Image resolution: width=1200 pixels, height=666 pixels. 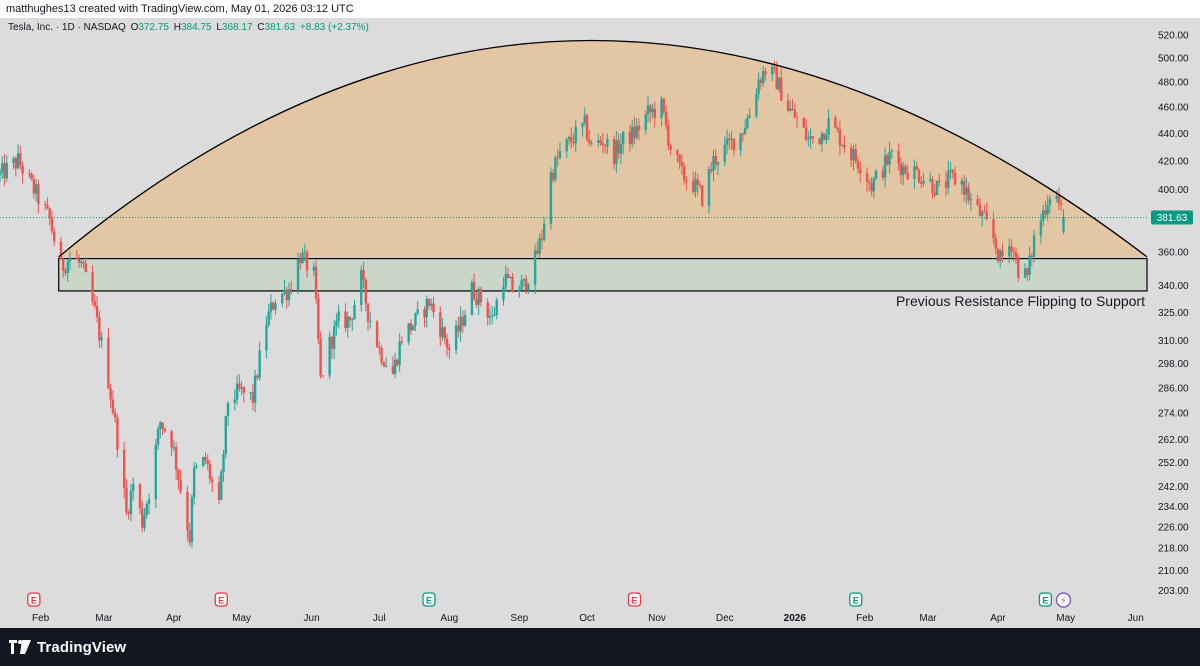 What do you see at coordinates (67, 647) in the screenshot?
I see `tradingview-logo: TradingView` at bounding box center [67, 647].